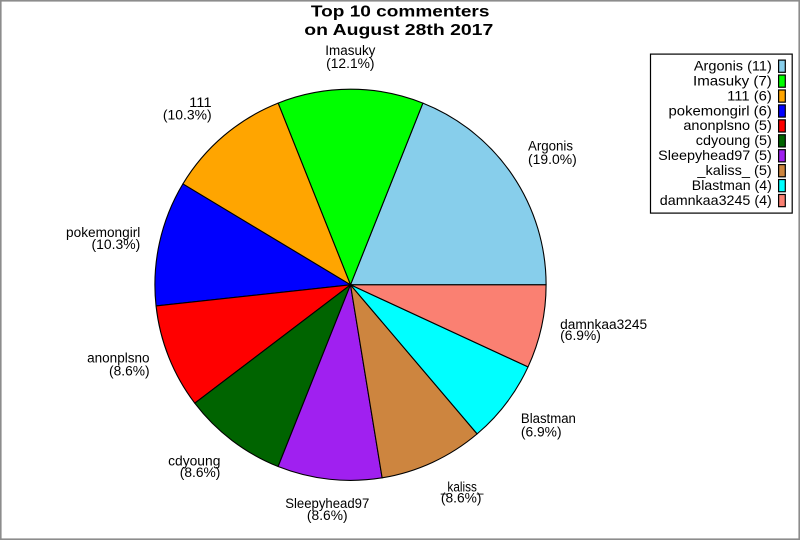  Describe the element at coordinates (398, 30) in the screenshot. I see `svg-text: on August 28th 2017` at that location.